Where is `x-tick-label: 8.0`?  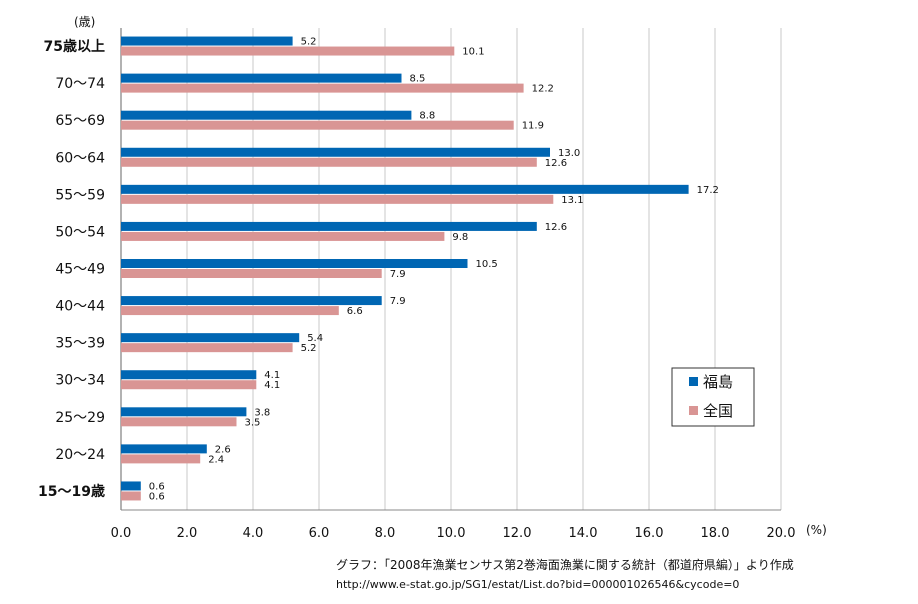
x-tick-label: 8.0 is located at coordinates (385, 533).